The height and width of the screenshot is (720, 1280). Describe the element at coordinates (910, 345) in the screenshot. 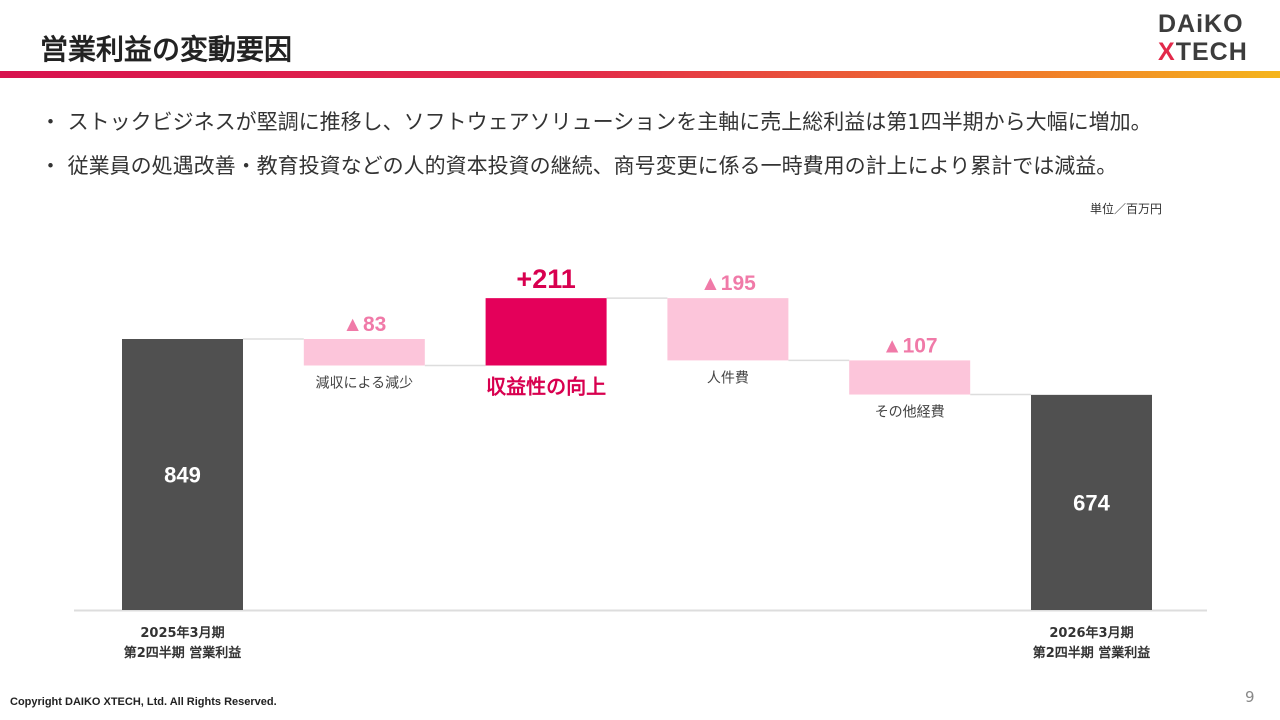

I see `data-label: ▲107` at that location.